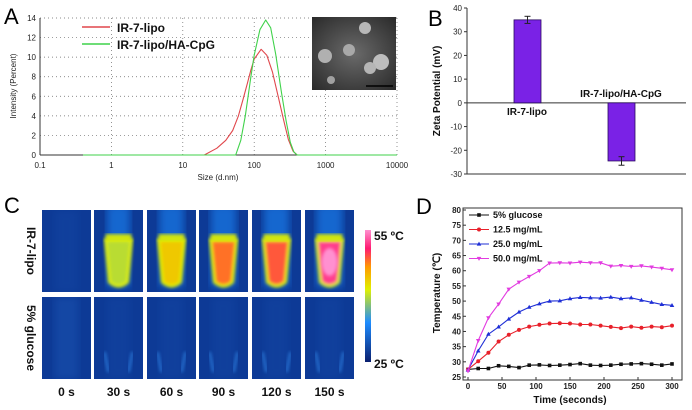  What do you see at coordinates (457, 55) in the screenshot?
I see `b-ytick-label: 20` at bounding box center [457, 55].